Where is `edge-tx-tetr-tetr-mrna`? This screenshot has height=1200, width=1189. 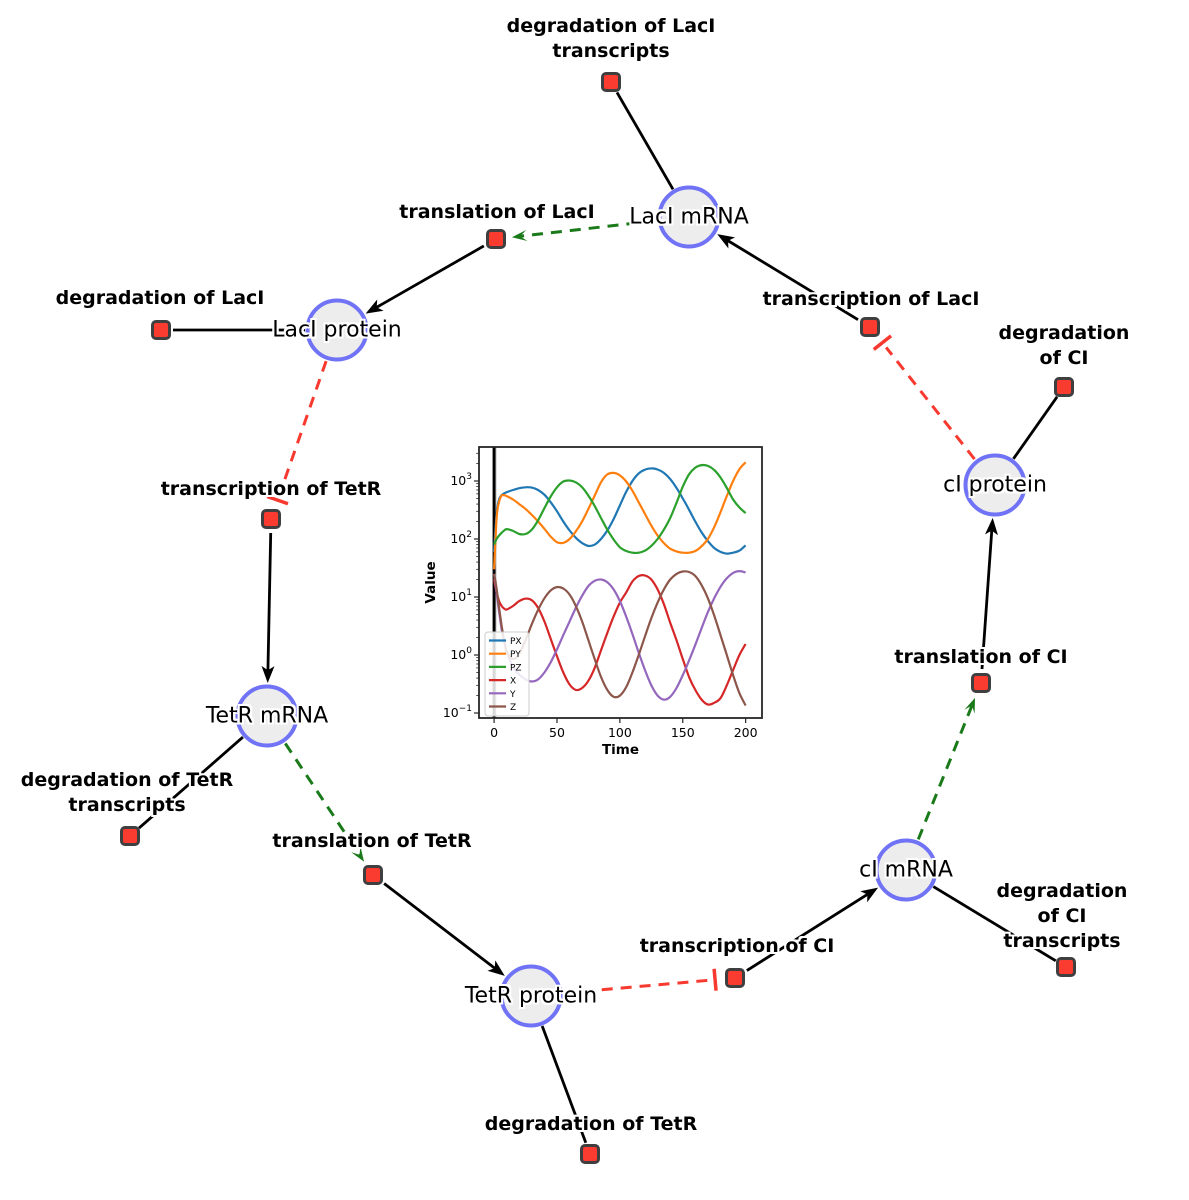 edge-tx-tetr-tetr-mrna is located at coordinates (269, 602).